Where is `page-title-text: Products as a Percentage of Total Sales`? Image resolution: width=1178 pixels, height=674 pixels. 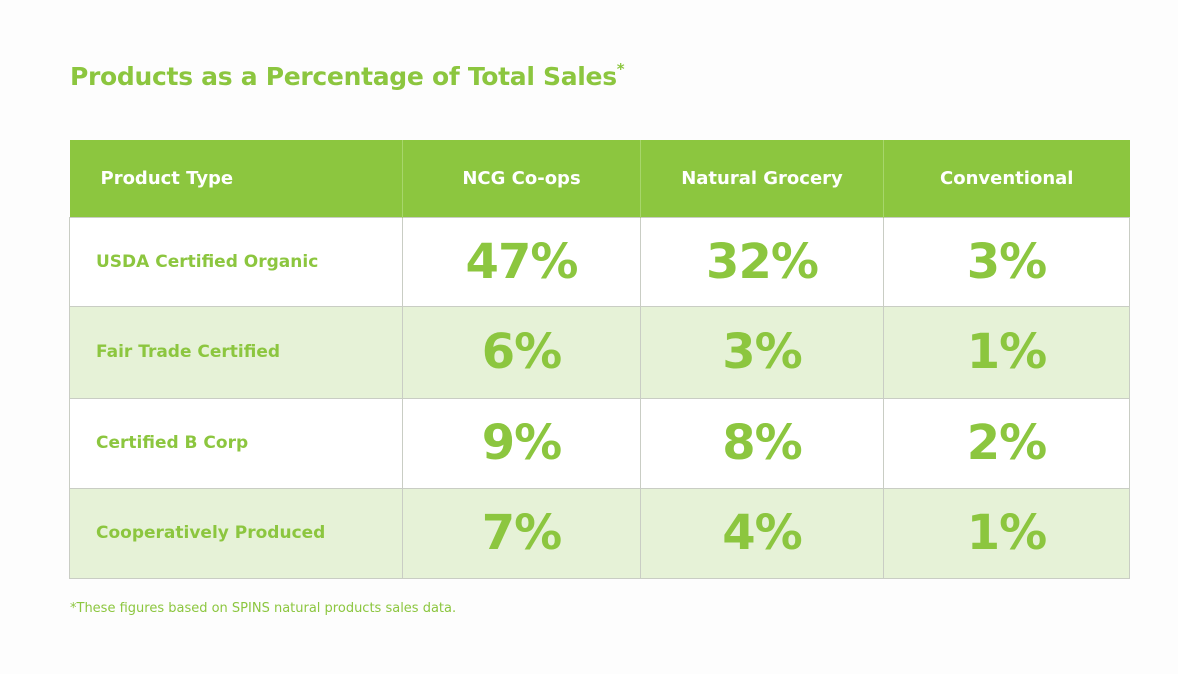
page-title-text: Products as a Percentage of Total Sales is located at coordinates (343, 76).